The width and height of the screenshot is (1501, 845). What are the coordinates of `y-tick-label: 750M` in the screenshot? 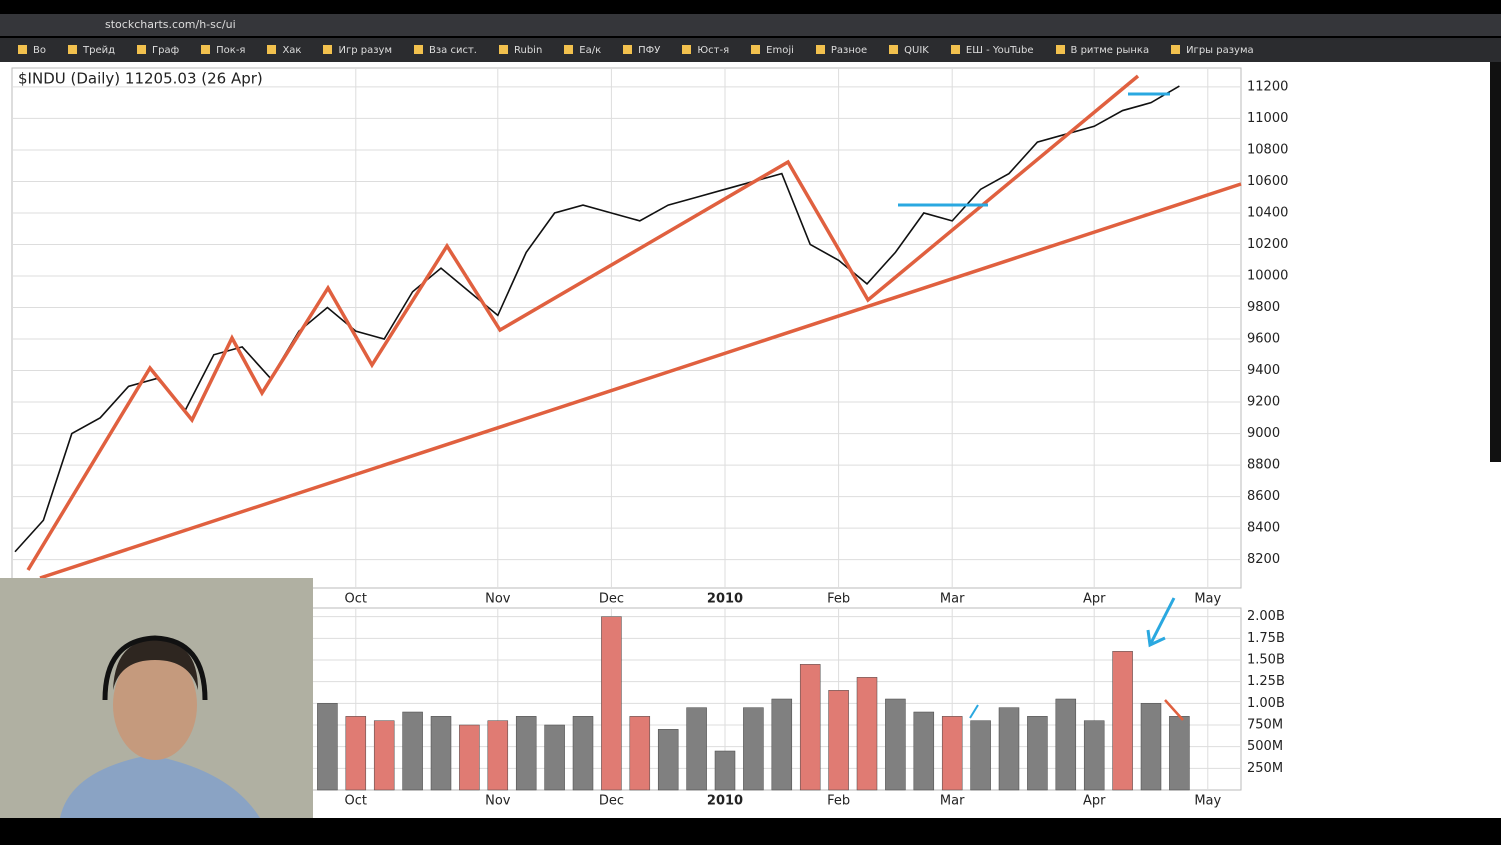 It's located at (1265, 725).